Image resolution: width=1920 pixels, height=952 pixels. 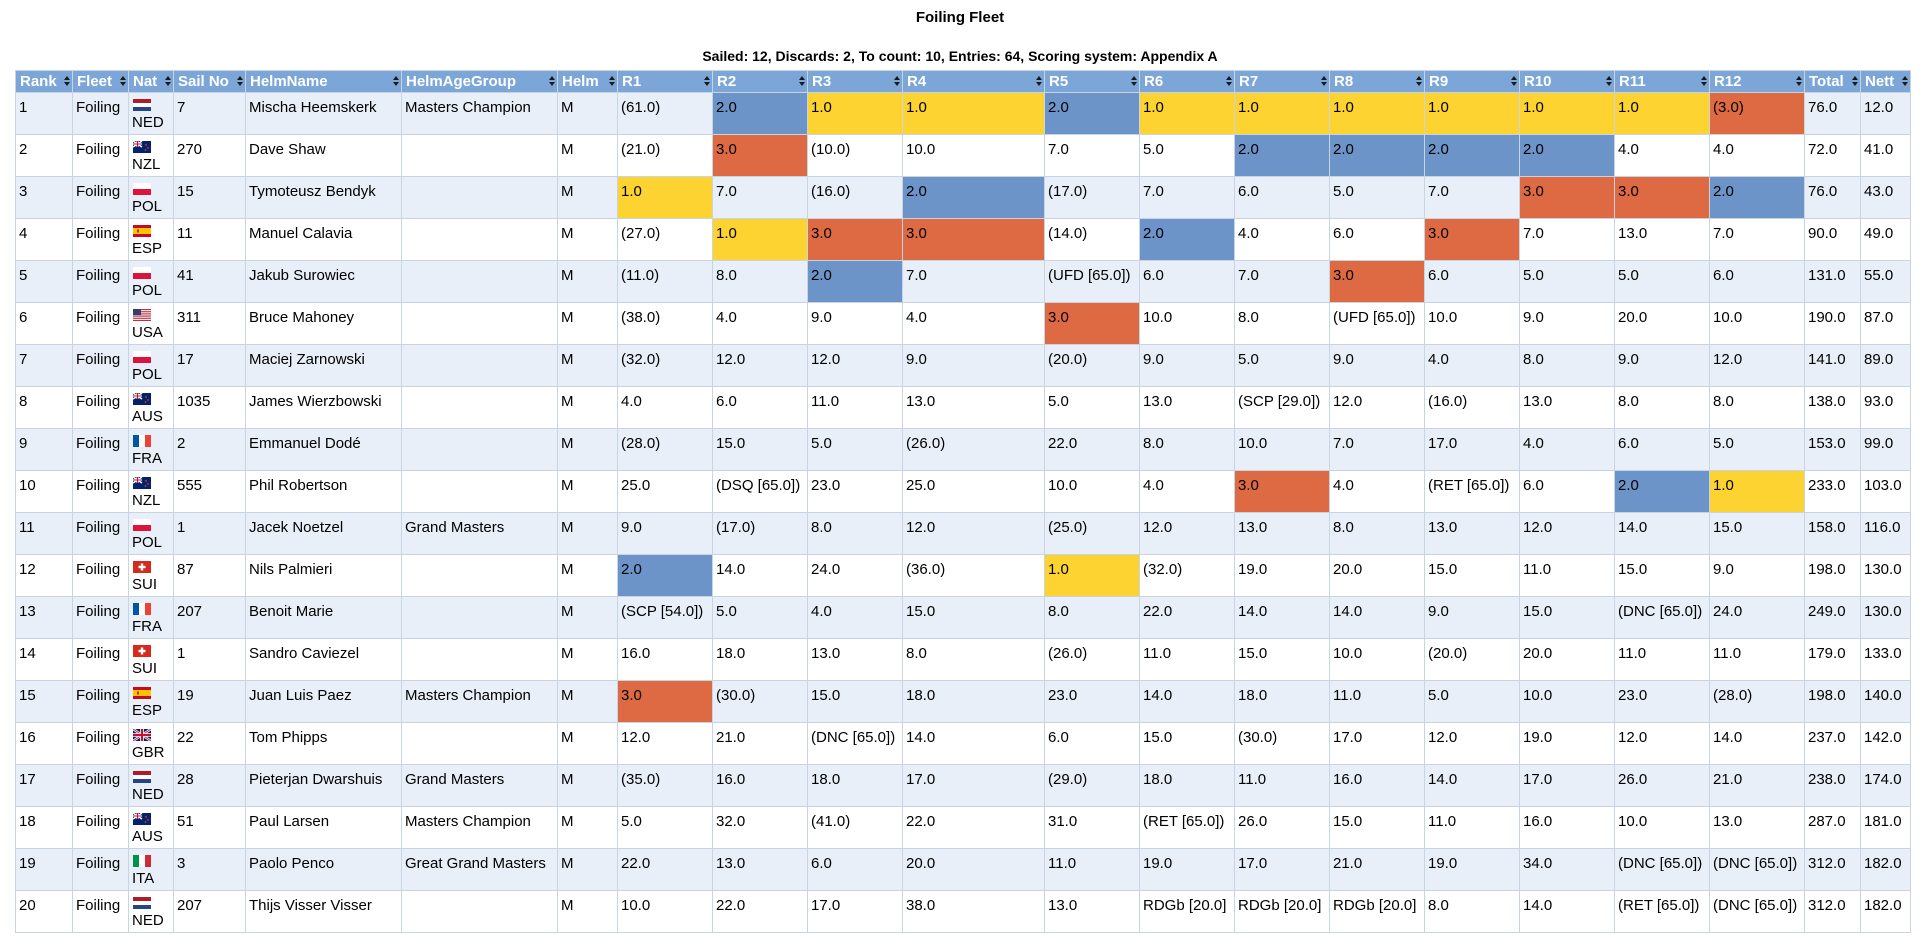 I want to click on nationality-cell: FRA, so click(x=151, y=617).